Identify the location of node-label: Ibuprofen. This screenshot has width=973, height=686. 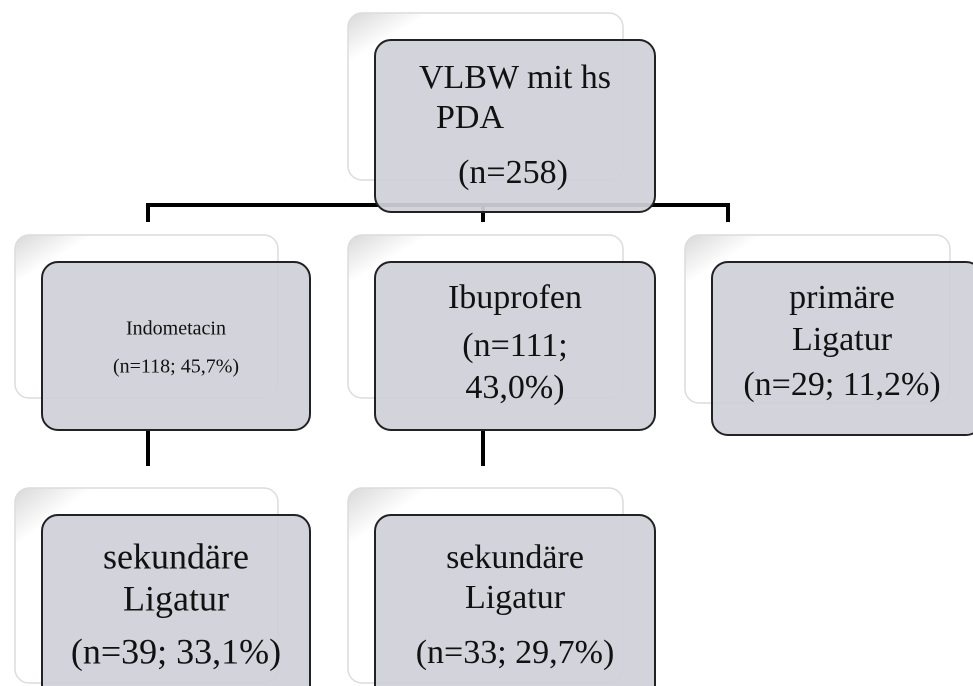
(515, 297).